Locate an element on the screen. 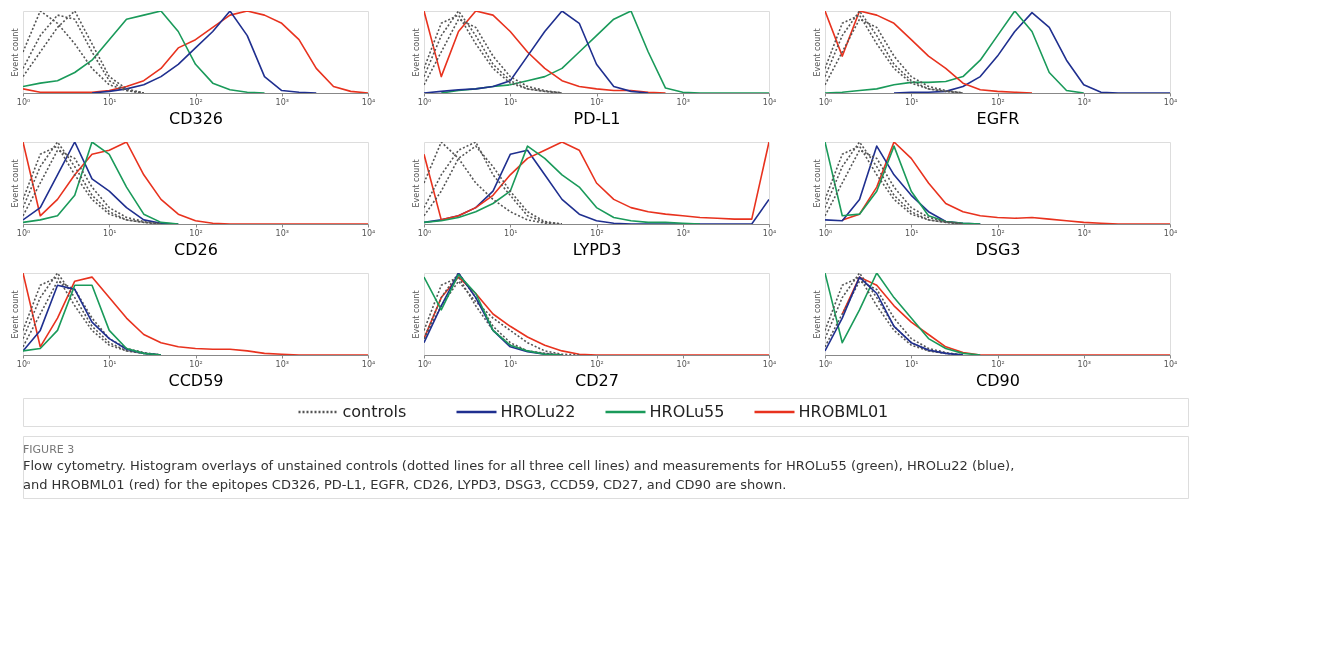 This screenshot has height=656, width=1319. x-axis-title: DSG3 is located at coordinates (998, 249).